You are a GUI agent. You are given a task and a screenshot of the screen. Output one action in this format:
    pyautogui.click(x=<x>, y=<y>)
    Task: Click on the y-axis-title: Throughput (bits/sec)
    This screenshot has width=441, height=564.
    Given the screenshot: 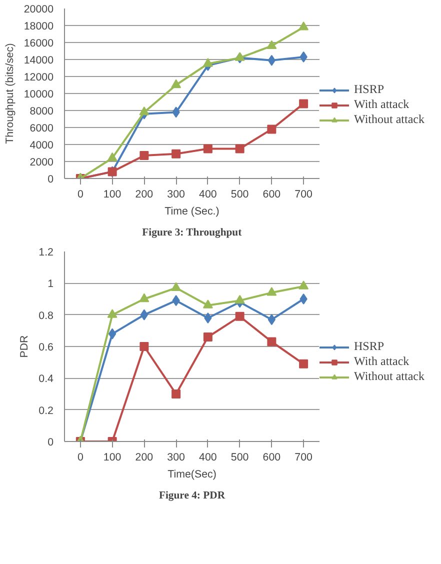 What is the action you would take?
    pyautogui.click(x=10, y=93)
    